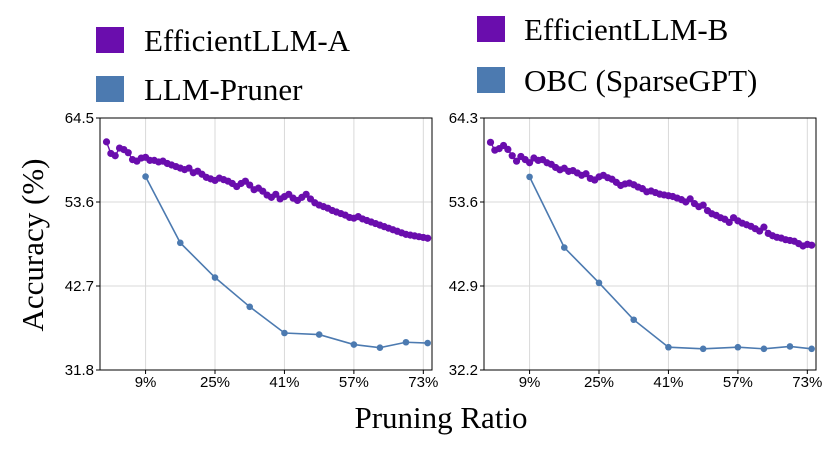  What do you see at coordinates (223, 65) in the screenshot?
I see `legend-left: EfficientLLM-A LLM-Pruner` at bounding box center [223, 65].